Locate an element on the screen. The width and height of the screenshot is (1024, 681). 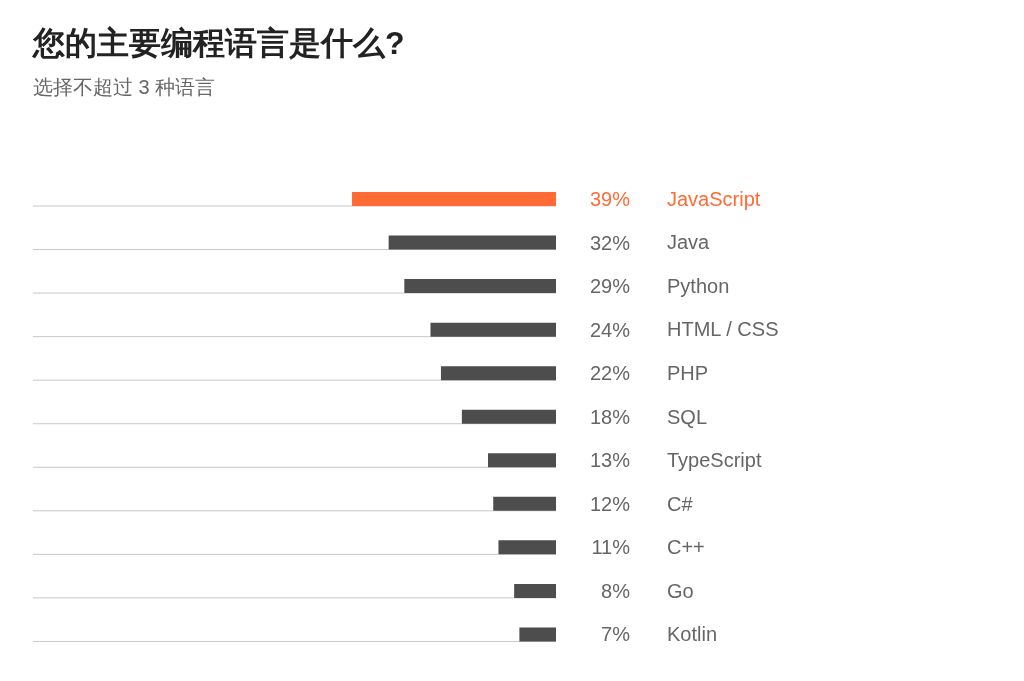
y-tick-label: Kotlin is located at coordinates (692, 634).